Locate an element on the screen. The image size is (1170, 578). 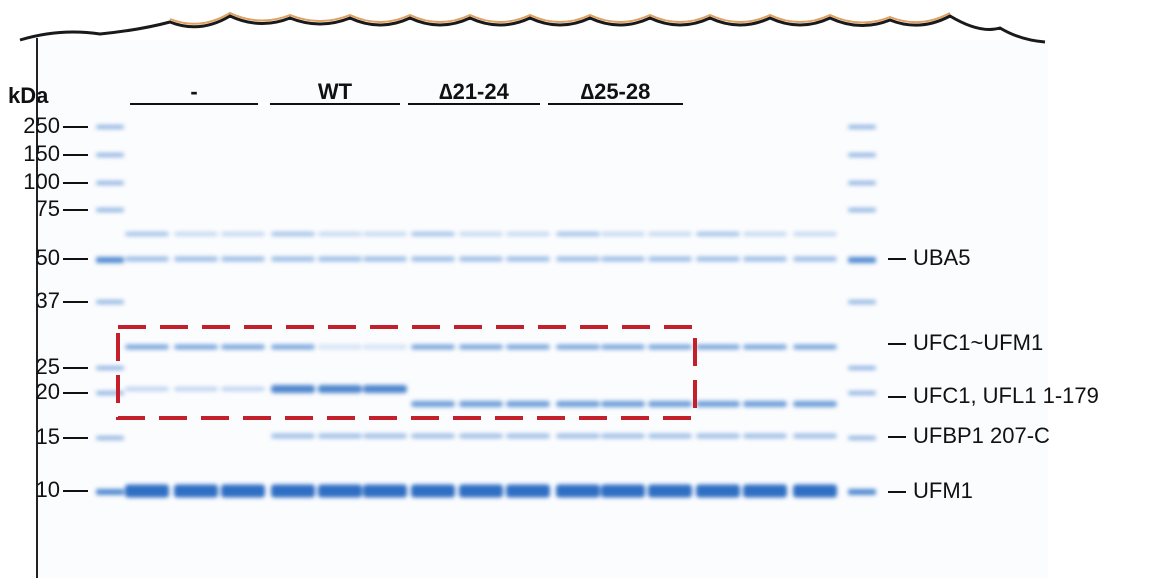
marker-label: 75 is located at coordinates (48, 208).